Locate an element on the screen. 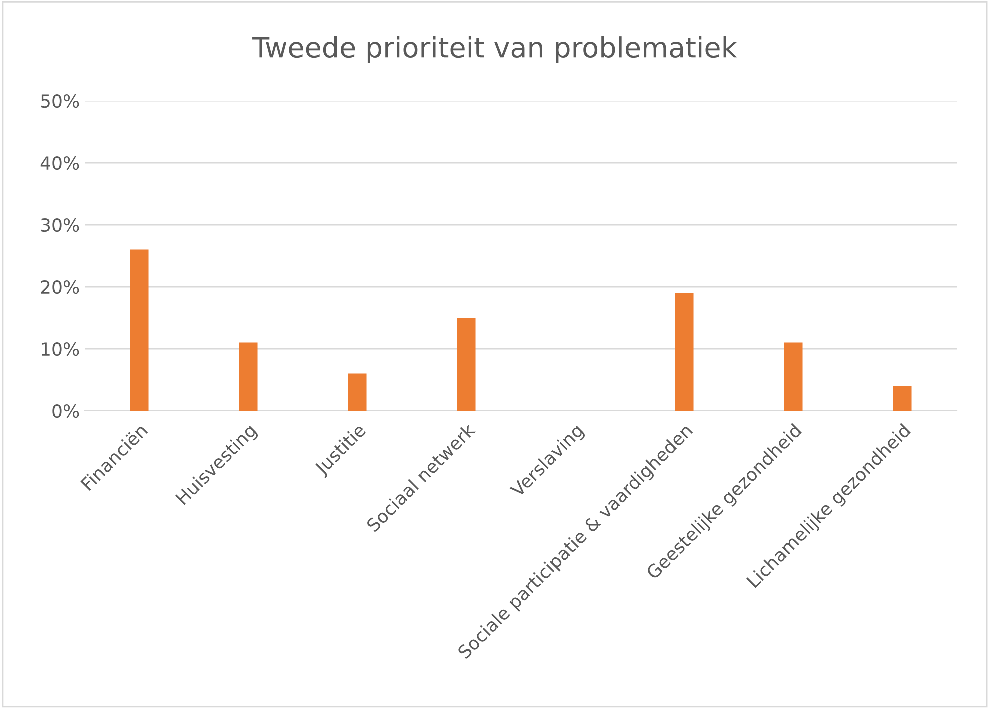 The height and width of the screenshot is (709, 990). y-tick-label: 30% is located at coordinates (60, 225).